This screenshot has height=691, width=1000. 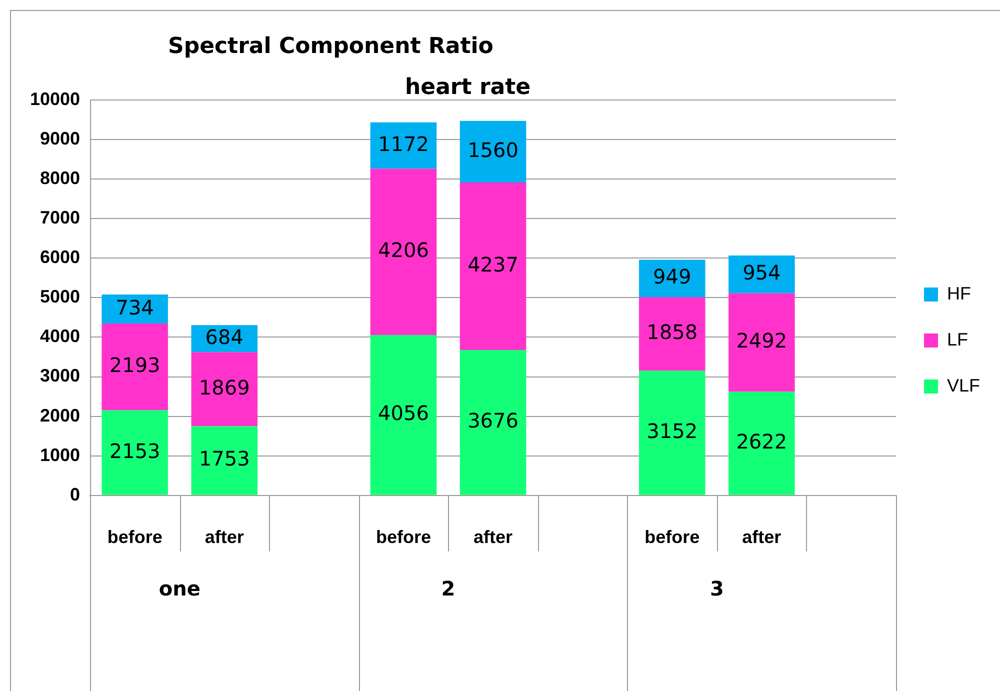 I want to click on y-tick-label: 1000, so click(x=60, y=454).